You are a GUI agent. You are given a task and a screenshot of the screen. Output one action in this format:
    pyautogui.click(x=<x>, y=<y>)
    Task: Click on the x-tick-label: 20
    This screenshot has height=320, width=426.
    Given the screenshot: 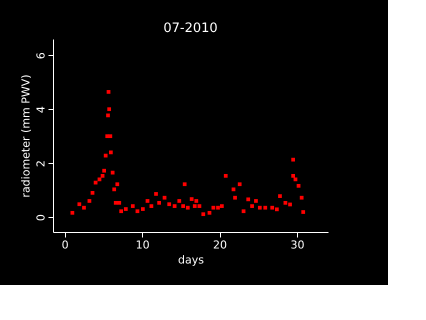 What is the action you would take?
    pyautogui.click(x=220, y=245)
    